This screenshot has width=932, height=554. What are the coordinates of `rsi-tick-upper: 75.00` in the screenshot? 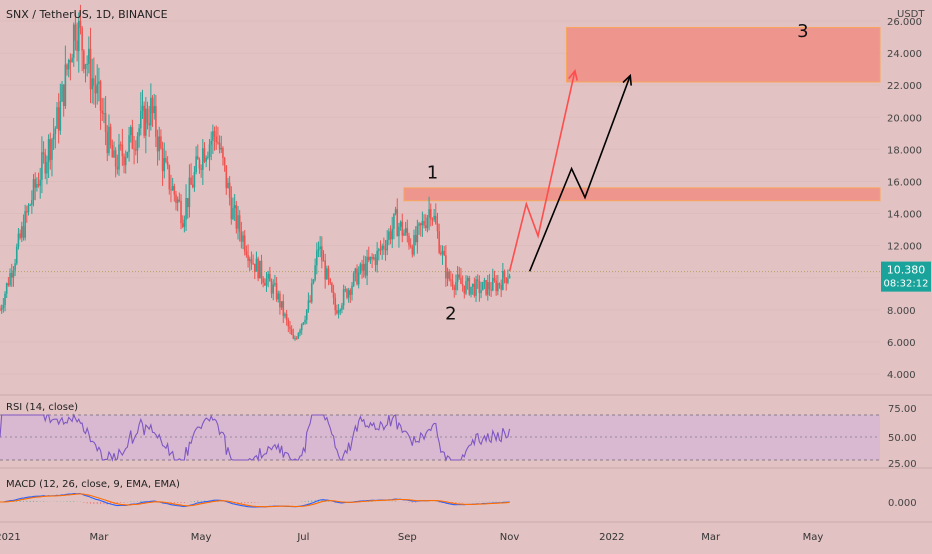 It's located at (902, 409).